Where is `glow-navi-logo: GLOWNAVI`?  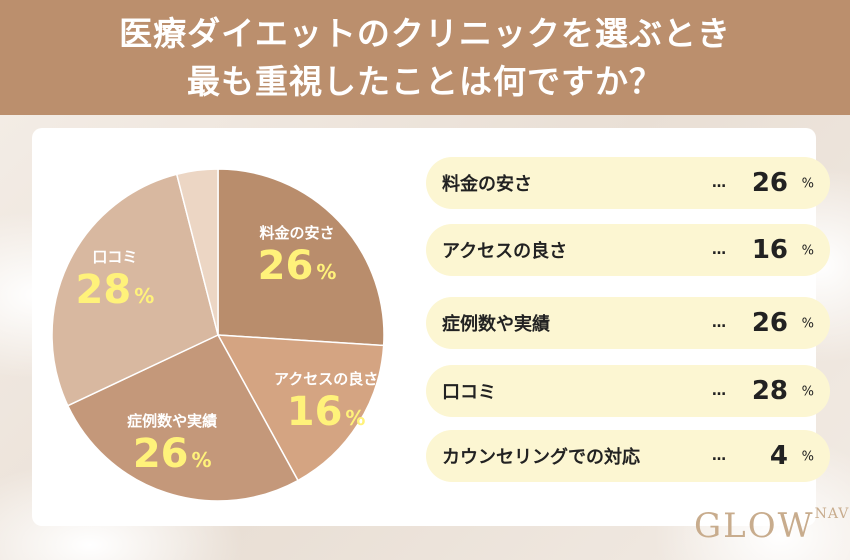
glow-navi-logo: GLOWNAVI is located at coordinates (772, 526).